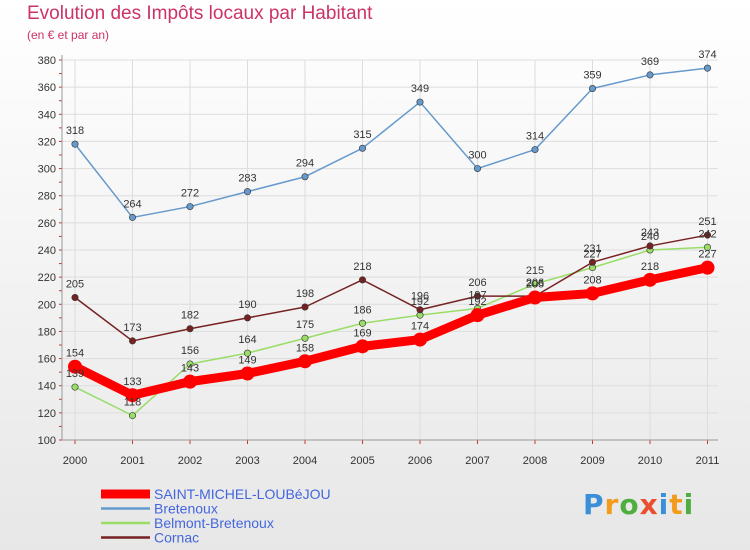  I want to click on y-tick-label: 120, so click(47, 414).